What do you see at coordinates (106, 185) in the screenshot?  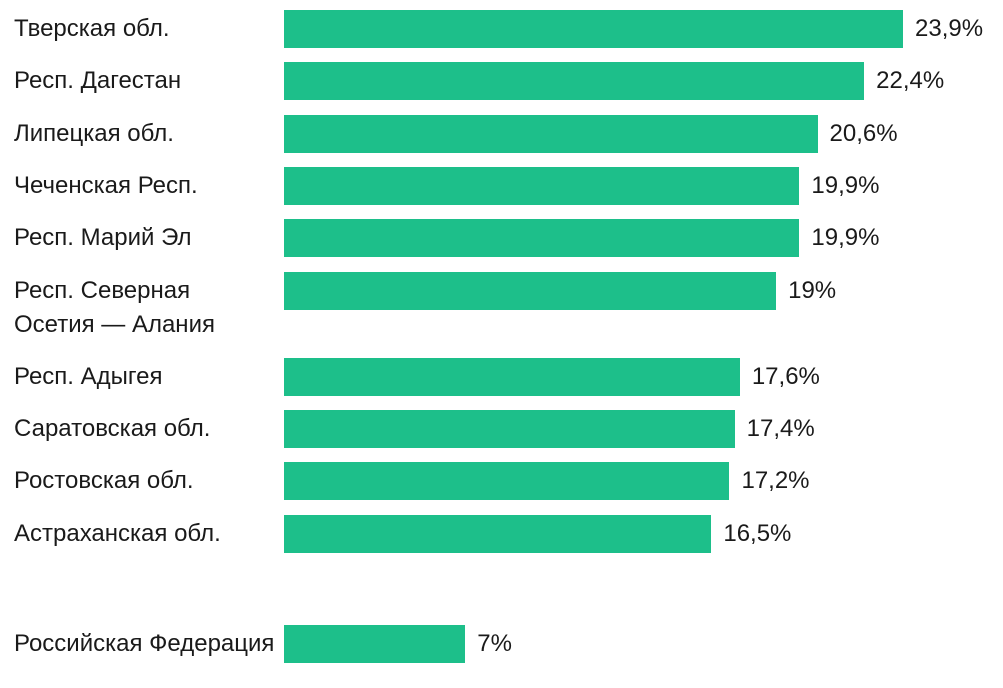 I see `category-label: Чеченская Респ.` at bounding box center [106, 185].